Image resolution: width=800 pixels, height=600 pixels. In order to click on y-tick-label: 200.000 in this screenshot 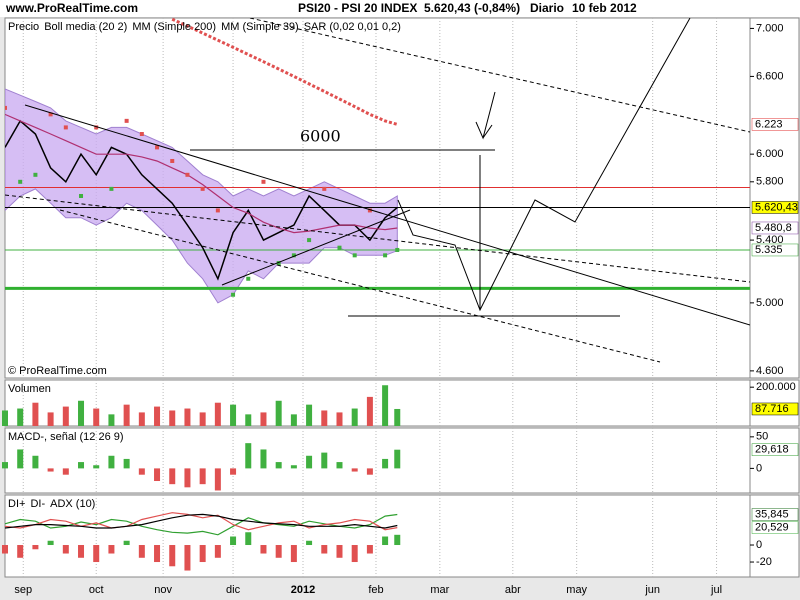, I will do `click(776, 387)`.